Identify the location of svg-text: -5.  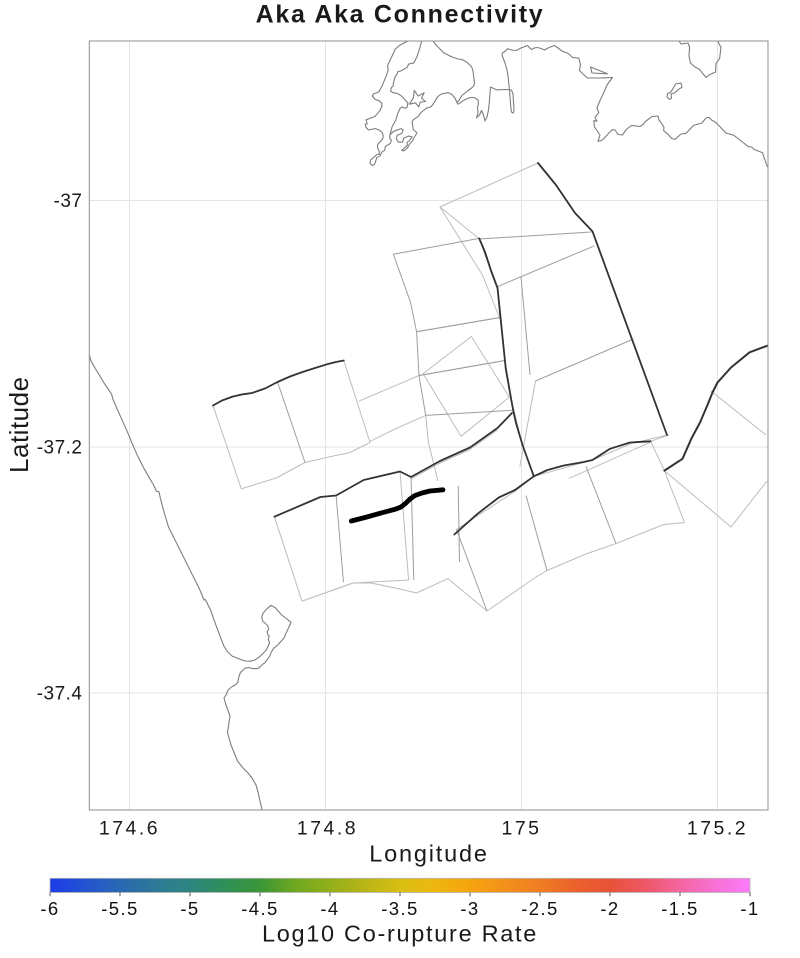
(189, 908).